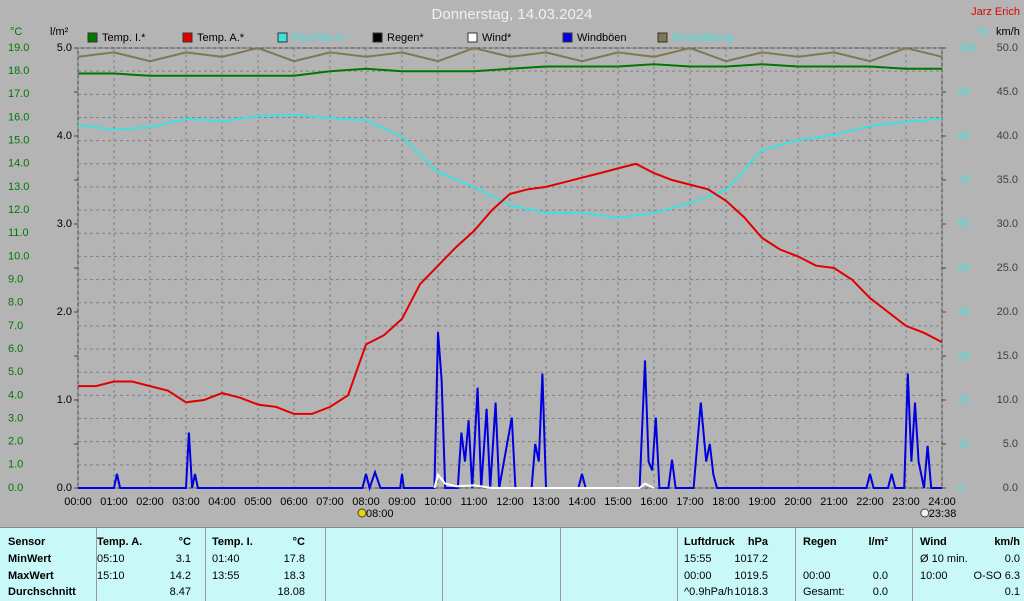  What do you see at coordinates (380, 514) in the screenshot?
I see `event-label: 08:00` at bounding box center [380, 514].